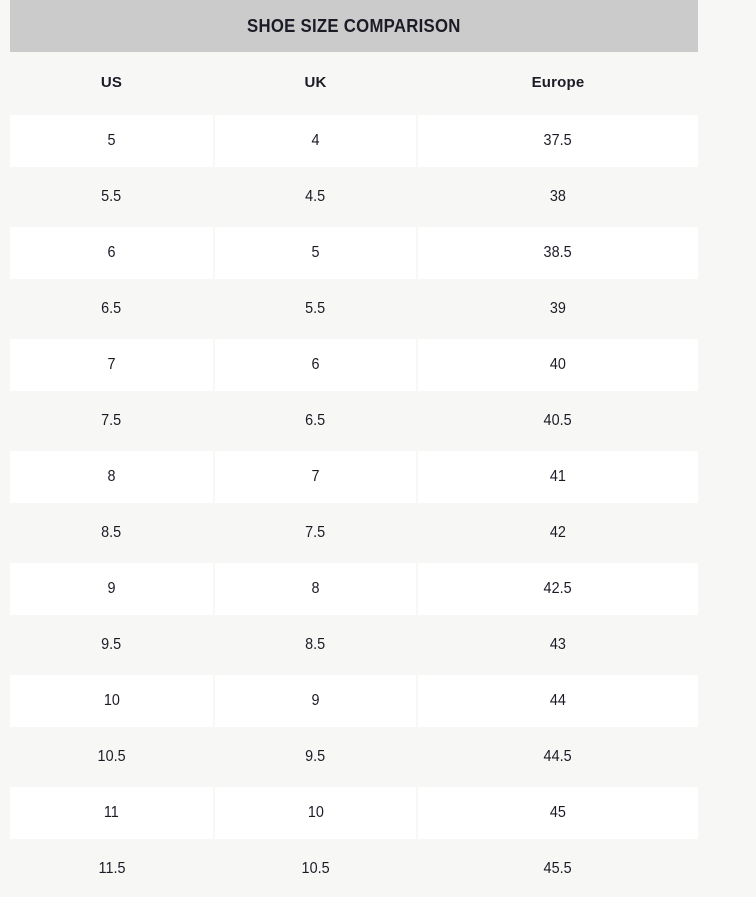 The width and height of the screenshot is (756, 897). I want to click on table-row: 6 5 38.5, so click(354, 253).